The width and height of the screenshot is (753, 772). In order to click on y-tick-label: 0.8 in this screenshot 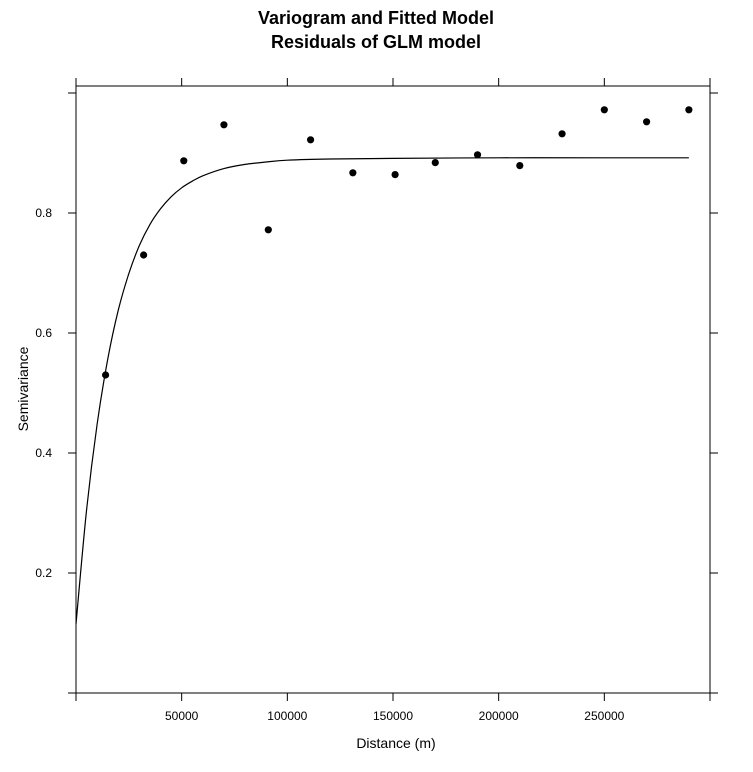, I will do `click(43, 213)`.